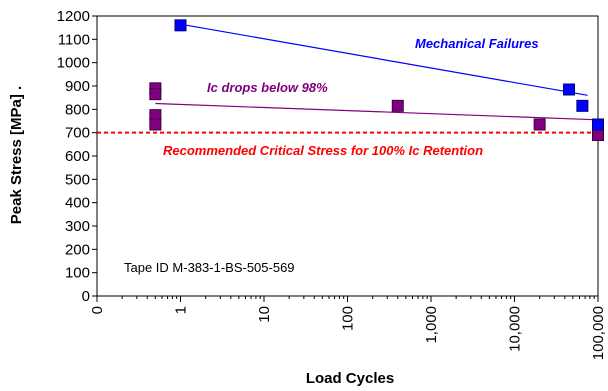 This screenshot has width=608, height=391. Describe the element at coordinates (77, 86) in the screenshot. I see `y-tick-label: 900` at that location.